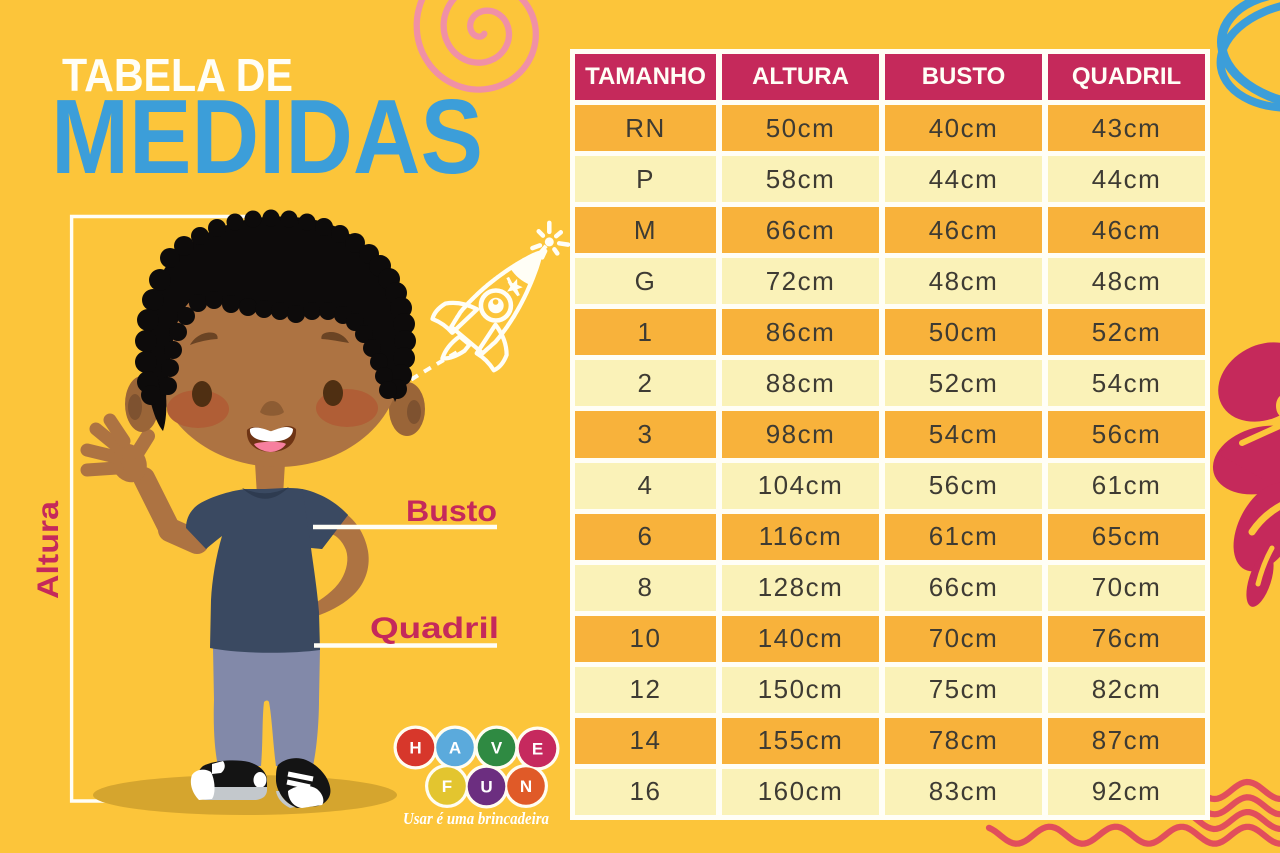  Describe the element at coordinates (415, 748) in the screenshot. I see `svg-text: H` at that location.